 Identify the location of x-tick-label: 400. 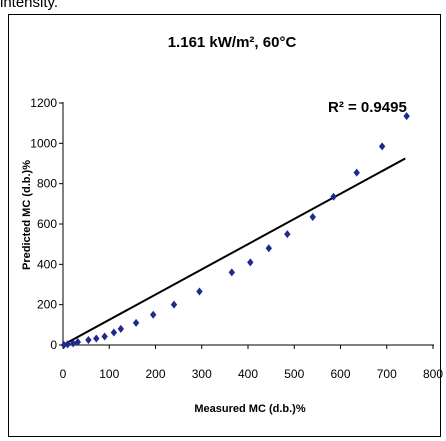
(248, 374).